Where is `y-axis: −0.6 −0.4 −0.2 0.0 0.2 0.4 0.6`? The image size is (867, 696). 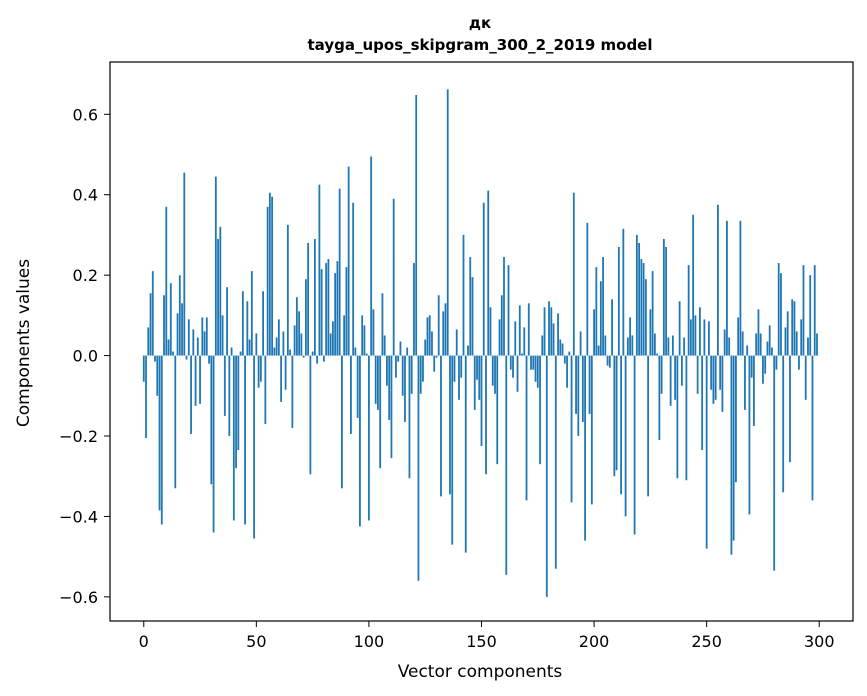
y-axis: −0.6 −0.4 −0.2 0.0 0.2 0.4 0.6 is located at coordinates (84, 356).